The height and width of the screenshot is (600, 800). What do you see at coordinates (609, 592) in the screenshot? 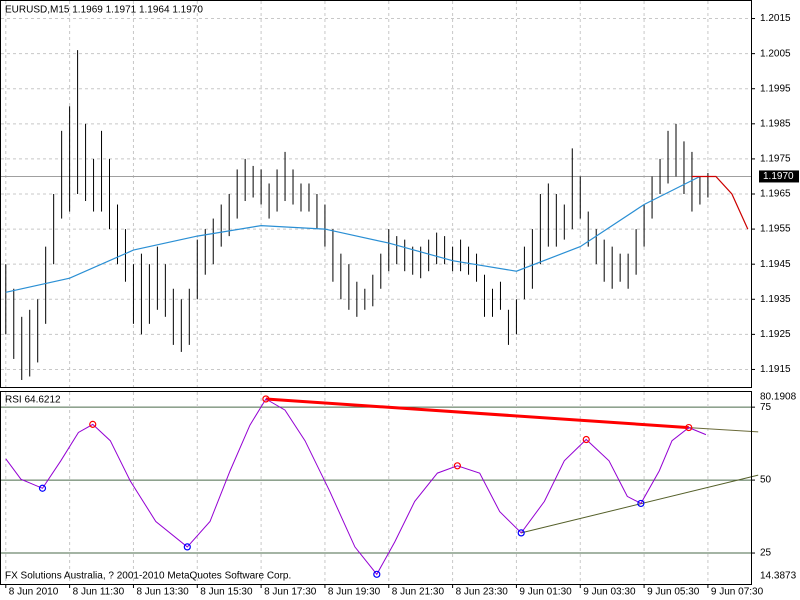
I see `x-tick-label: 9 Jun 03:30` at bounding box center [609, 592].